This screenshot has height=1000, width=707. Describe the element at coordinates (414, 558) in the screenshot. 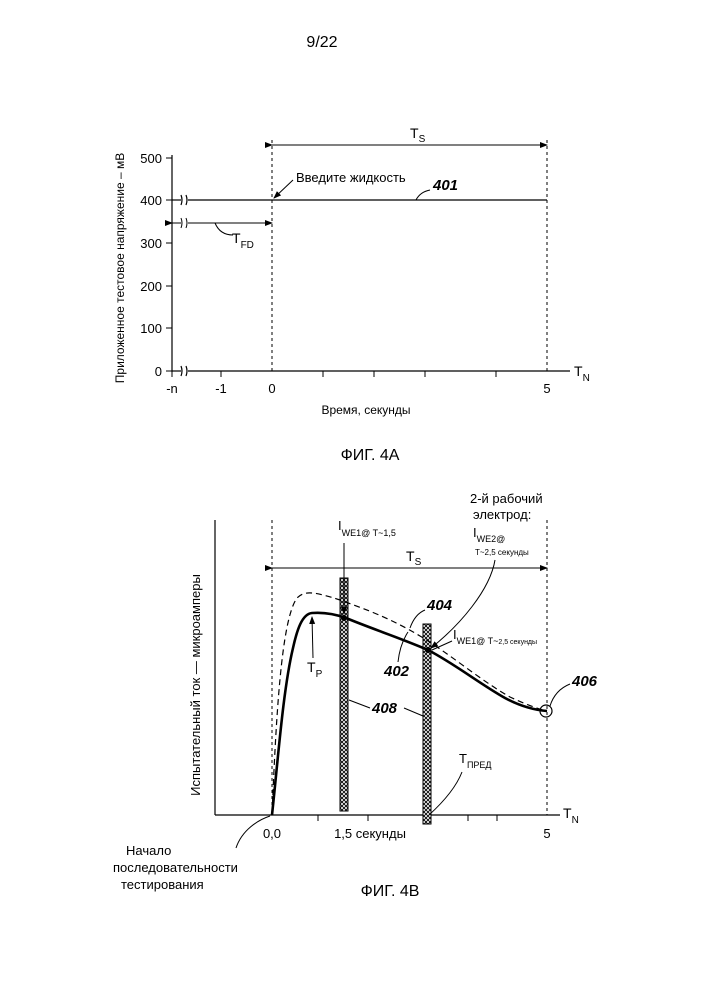

I see `fig-b-ts-label: TS` at that location.